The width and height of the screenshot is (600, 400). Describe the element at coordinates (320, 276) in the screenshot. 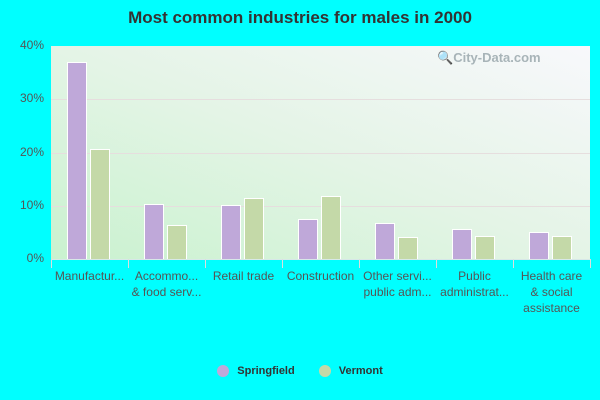

I see `x-tick-label: Construction` at that location.